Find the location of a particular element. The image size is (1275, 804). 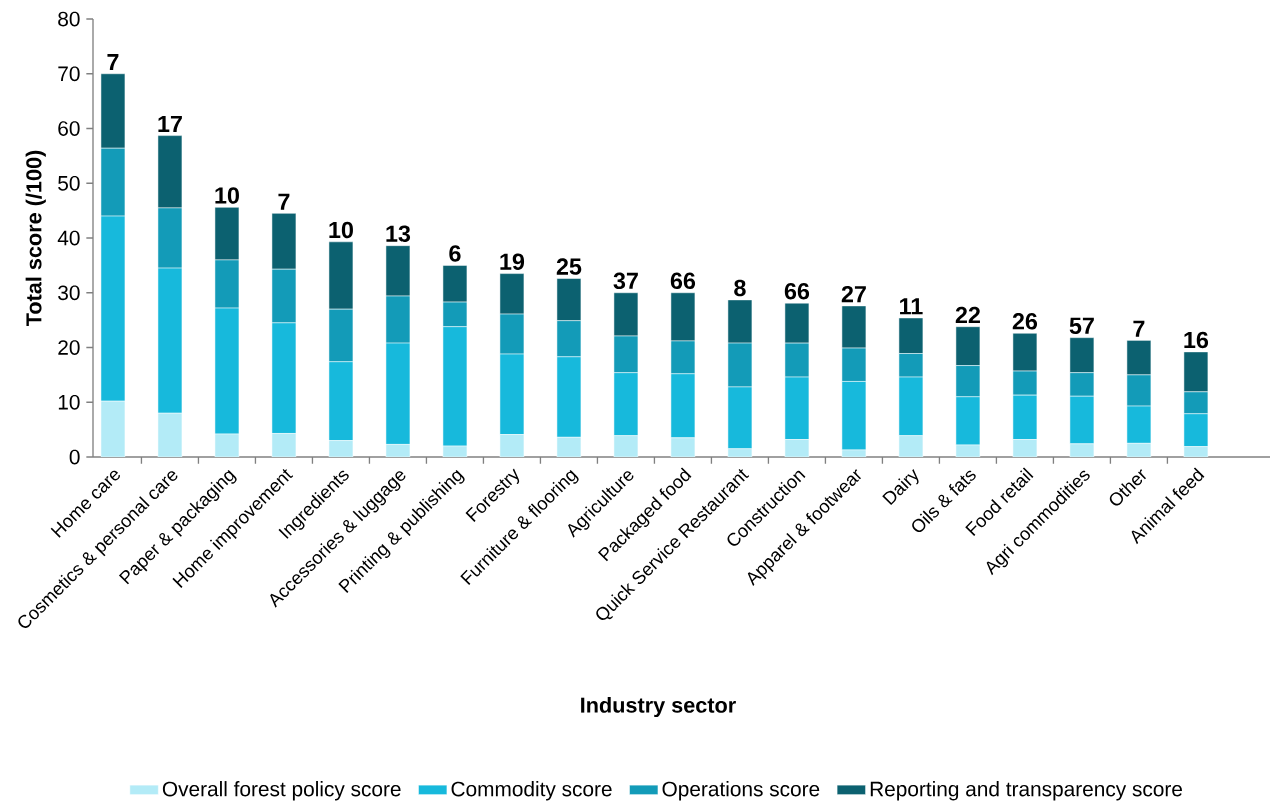

annotation: 57 is located at coordinates (1081, 325).